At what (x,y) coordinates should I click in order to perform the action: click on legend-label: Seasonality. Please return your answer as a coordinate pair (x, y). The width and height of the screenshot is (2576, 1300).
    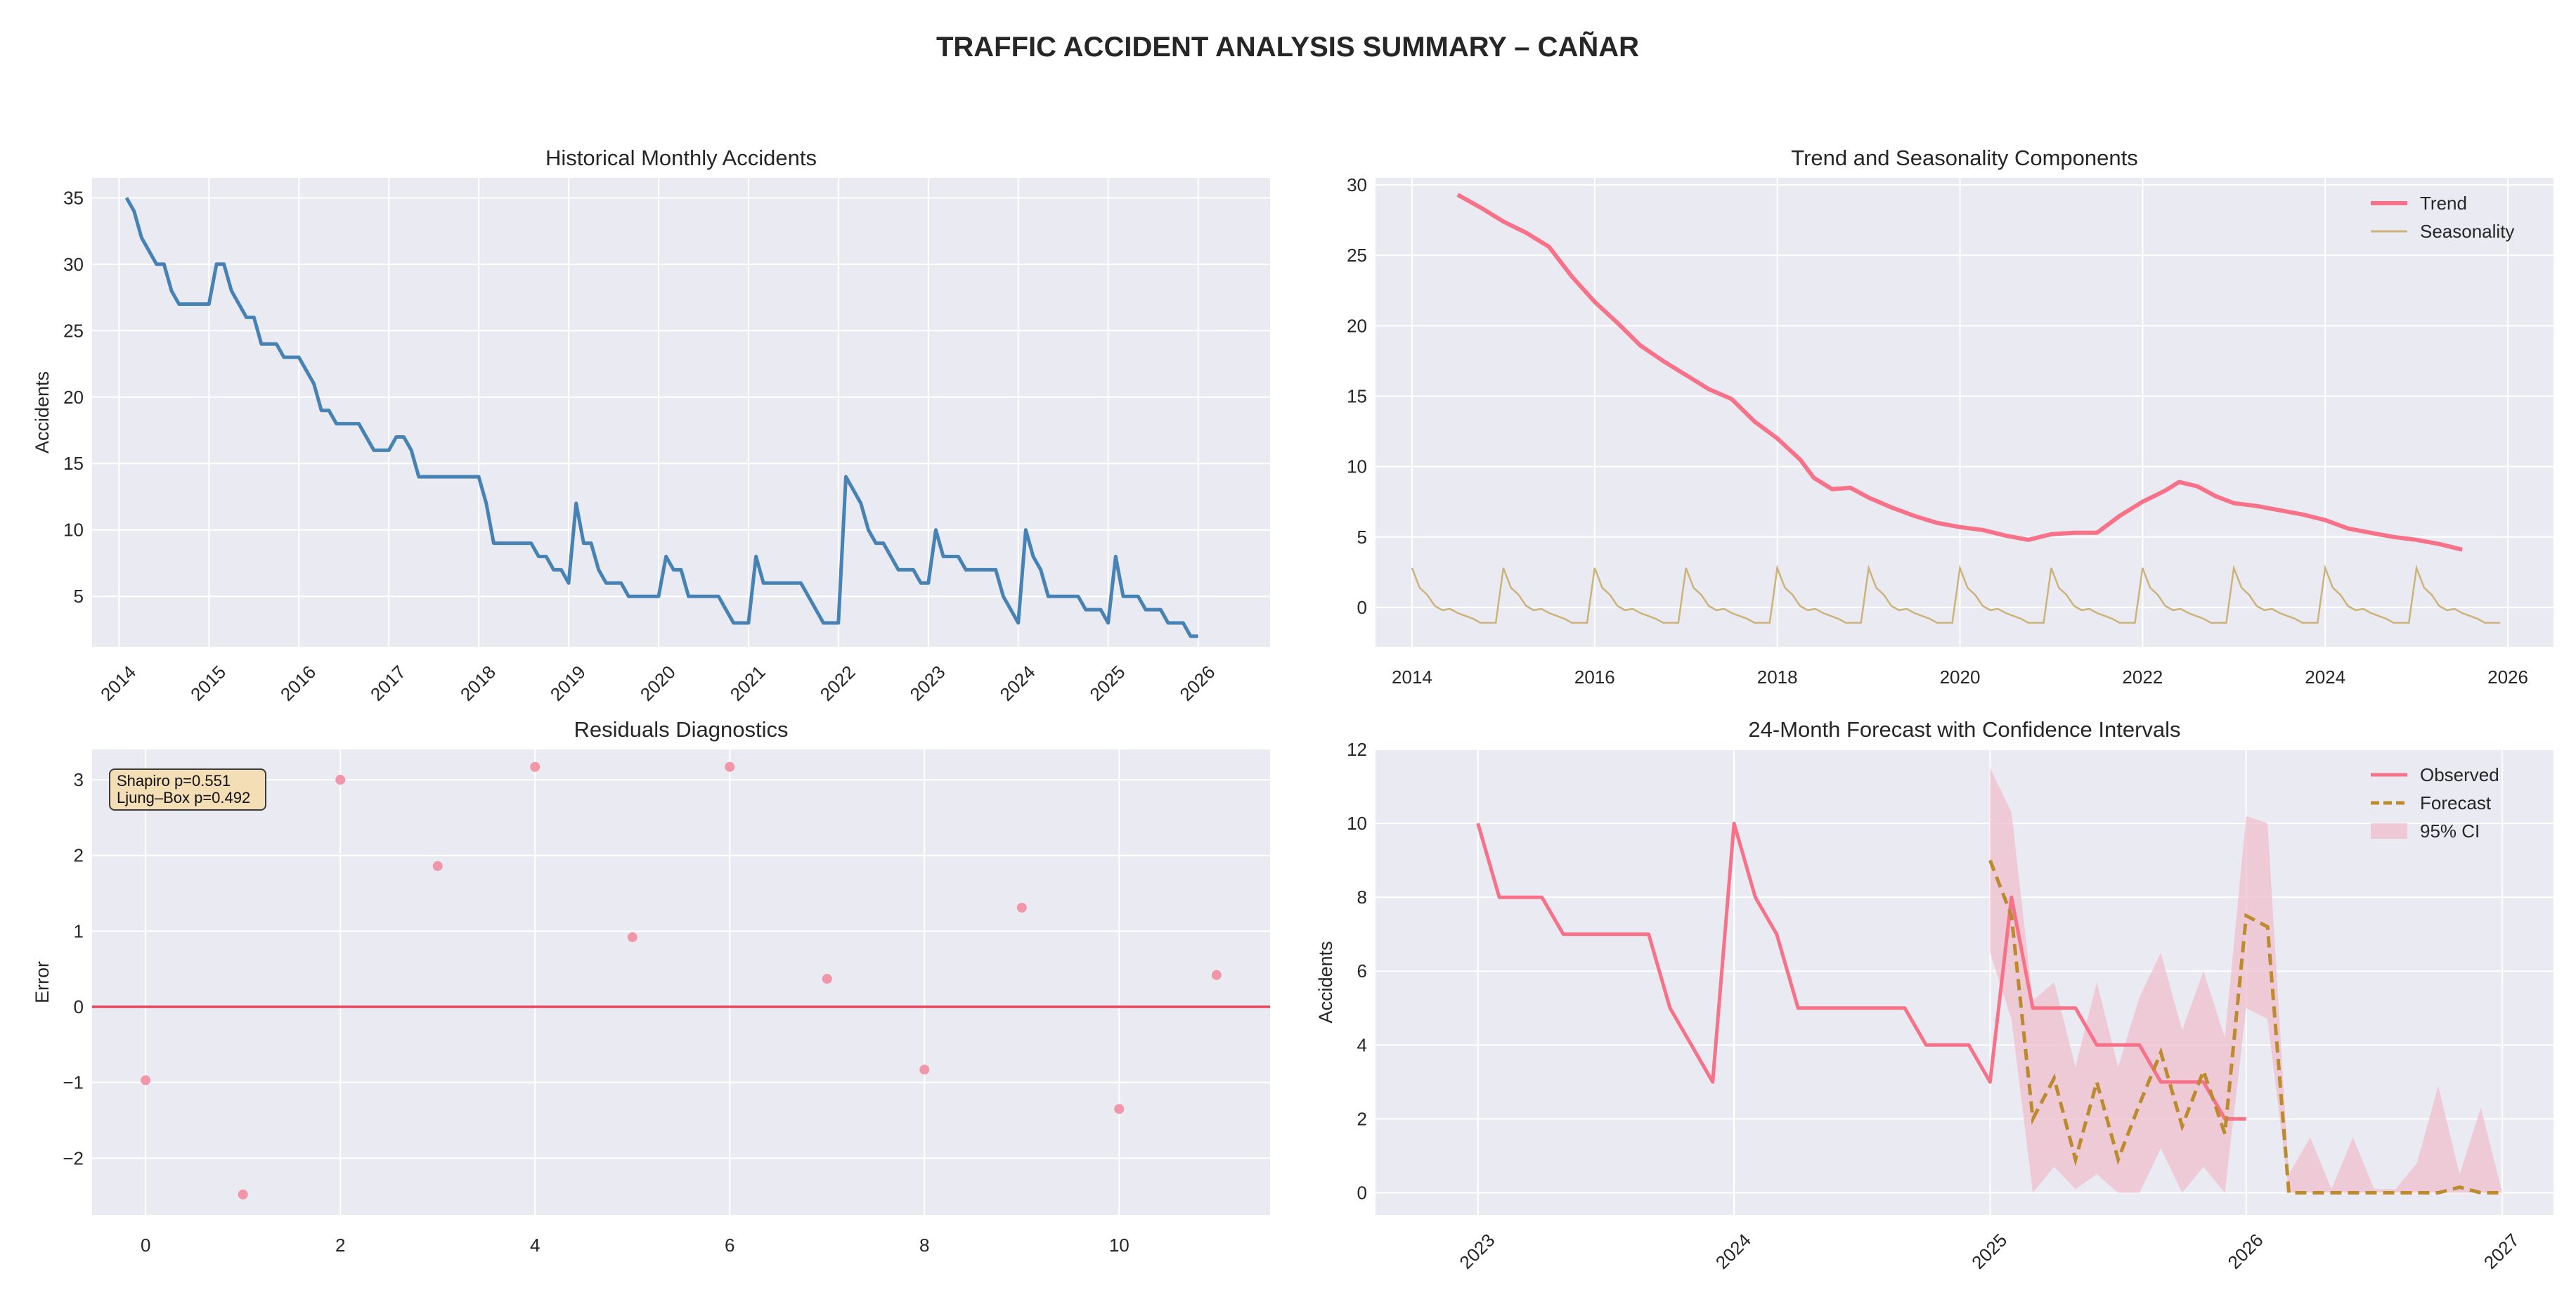
    Looking at the image, I should click on (2467, 231).